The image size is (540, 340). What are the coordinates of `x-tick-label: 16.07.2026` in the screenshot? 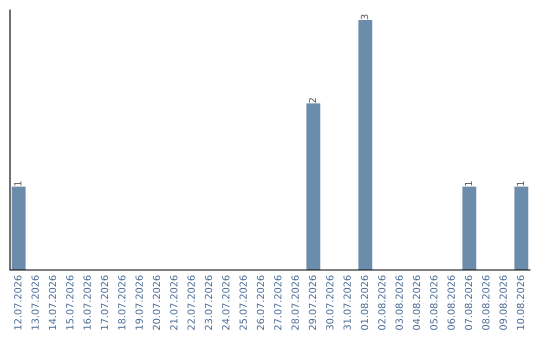 It's located at (87, 302).